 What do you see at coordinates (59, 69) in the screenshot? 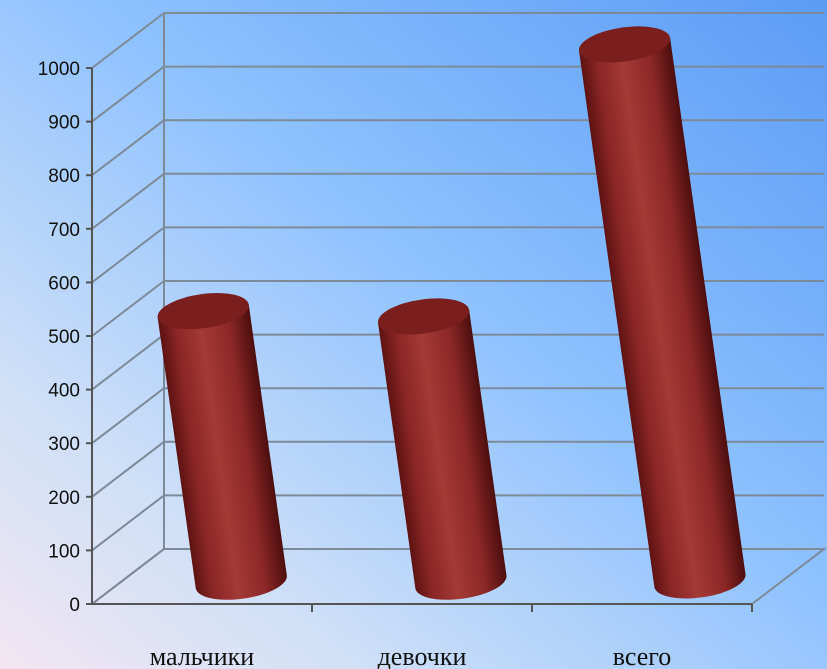
I see `y-tick-label: 1000` at bounding box center [59, 69].